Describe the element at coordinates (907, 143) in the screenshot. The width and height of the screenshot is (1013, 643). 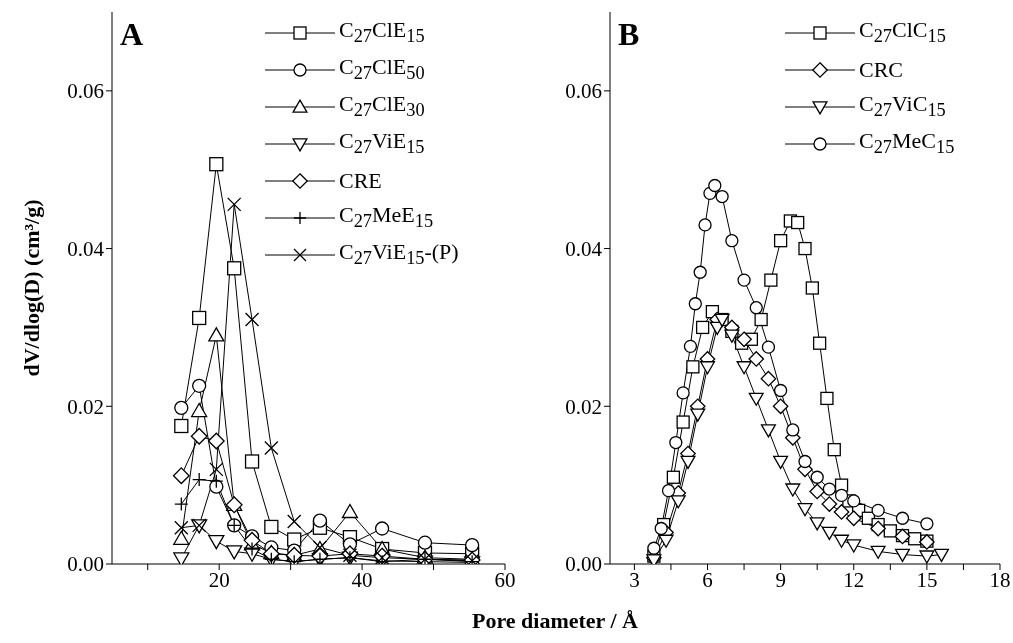
I see `legend-label: C$_{27}$MeC$_{15}$` at that location.